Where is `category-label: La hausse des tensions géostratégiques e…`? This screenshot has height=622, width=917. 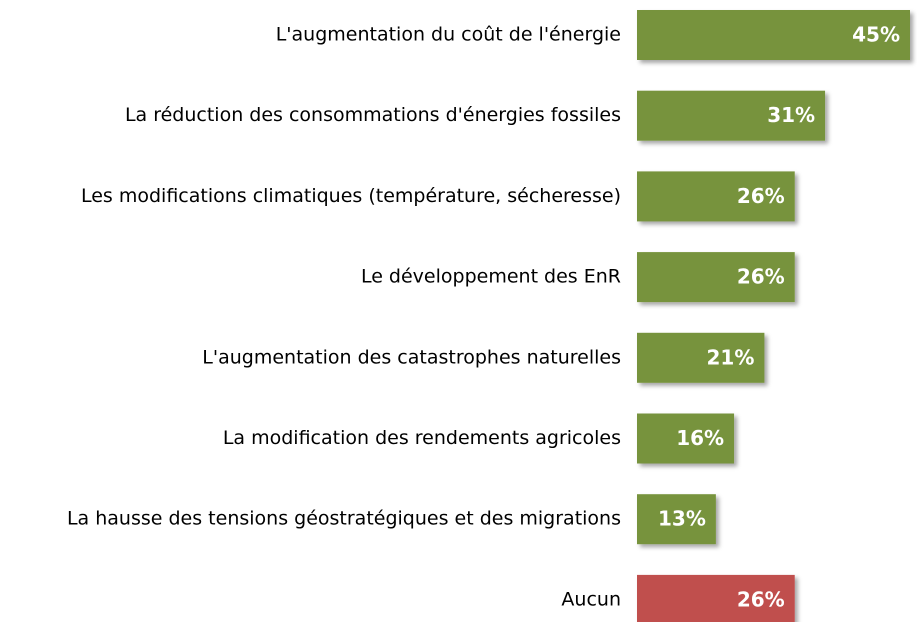
category-label: La hausse des tensions géostratégiques e… is located at coordinates (344, 519).